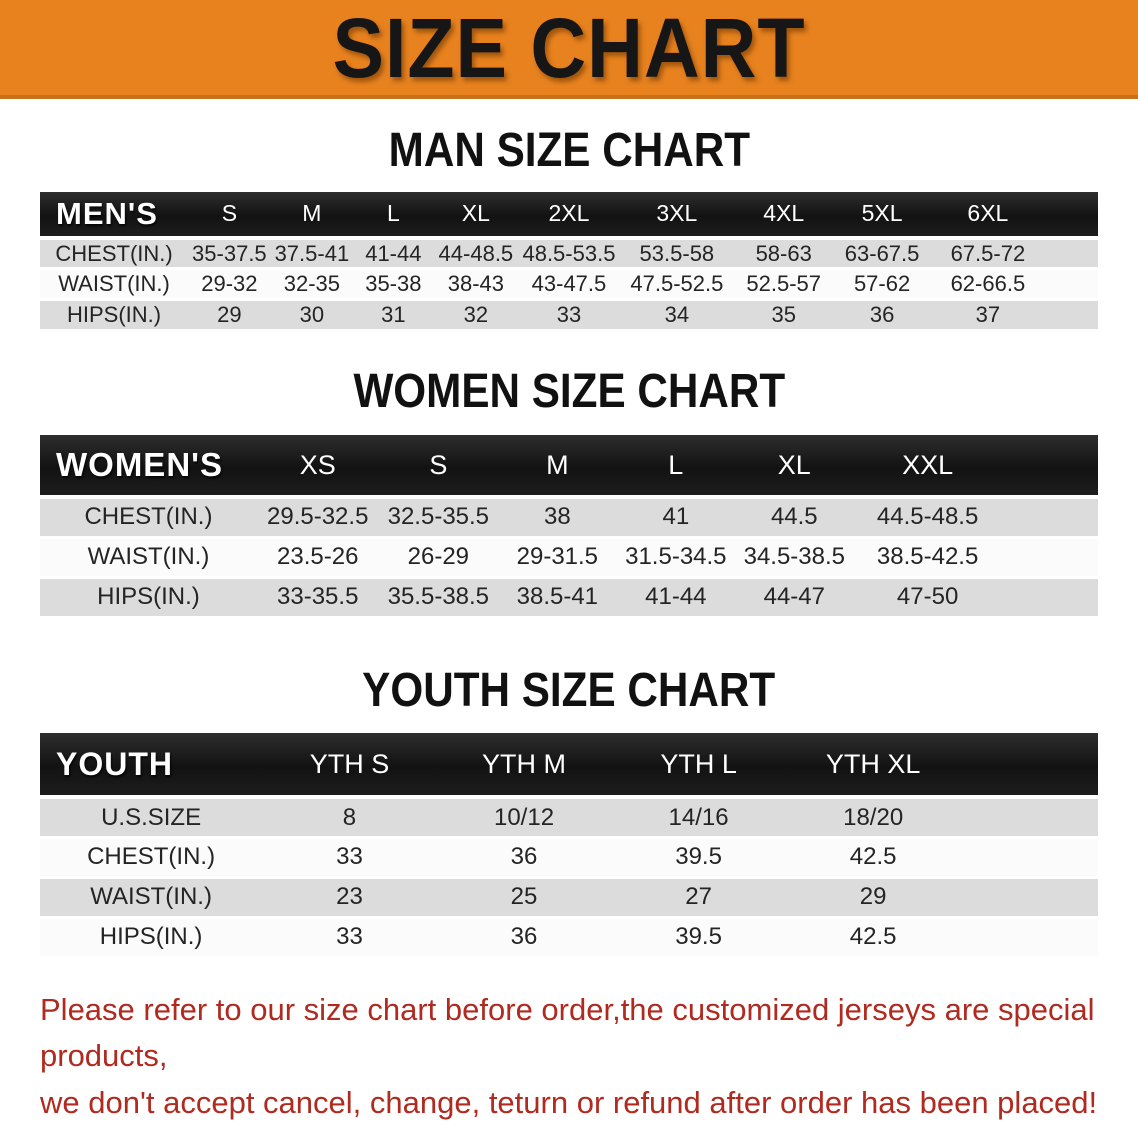 The width and height of the screenshot is (1138, 1132). I want to click on youth-row-label-hips-in: HIPS(IN.), so click(151, 938).